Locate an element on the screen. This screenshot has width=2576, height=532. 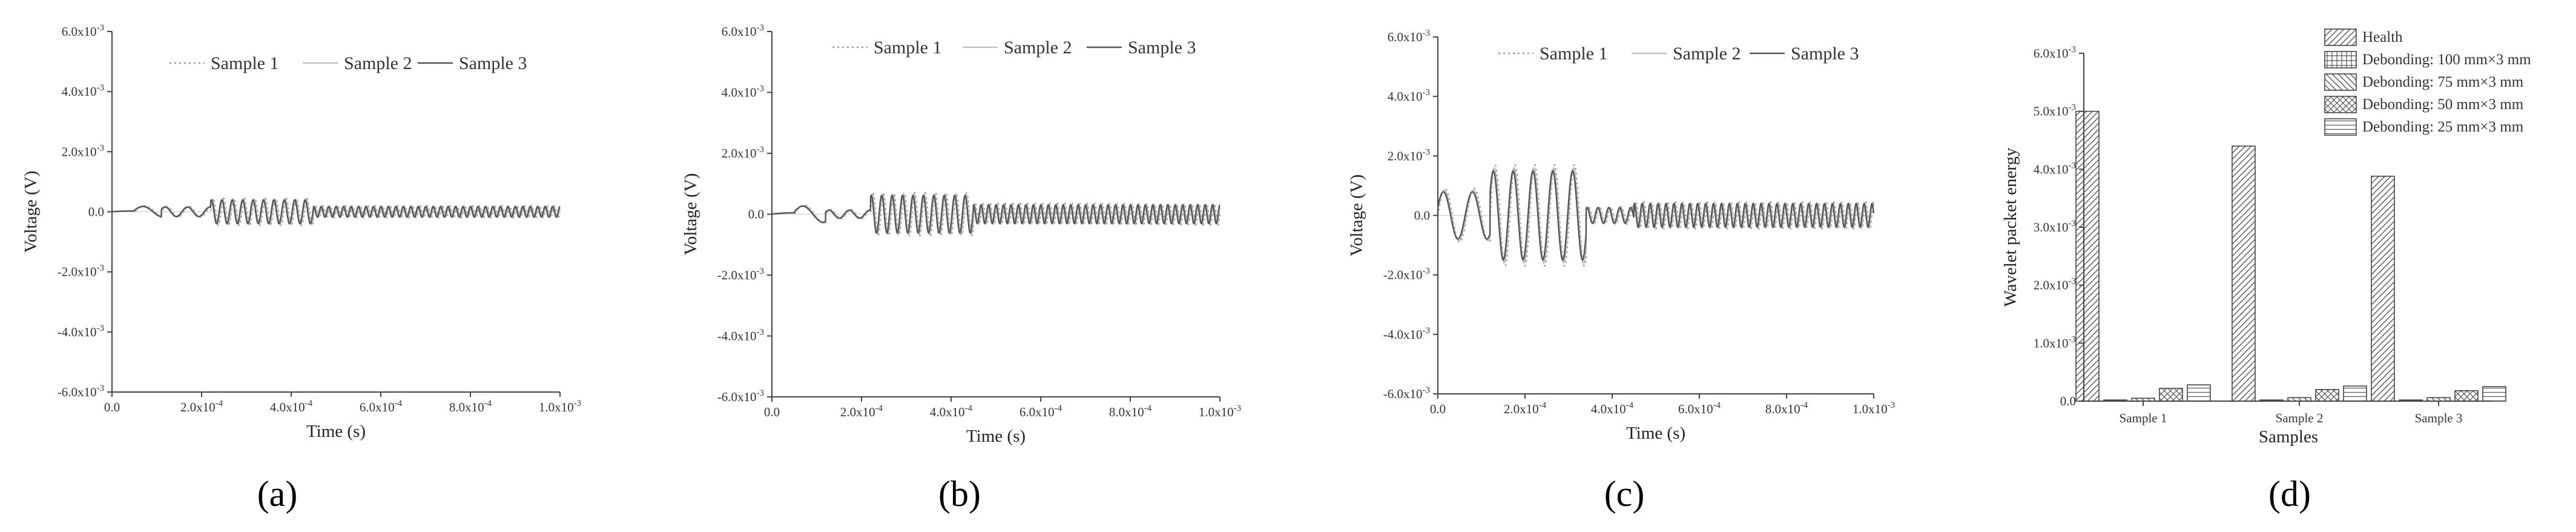
legend-label: Debonding: 100 mm×3 mm is located at coordinates (2446, 60).